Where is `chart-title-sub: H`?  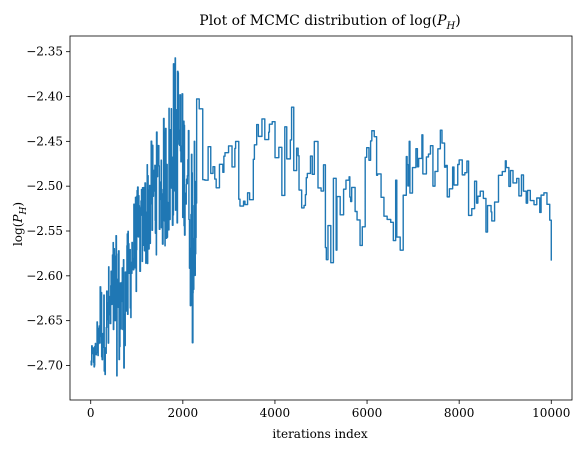
chart-title-sub: H is located at coordinates (451, 26).